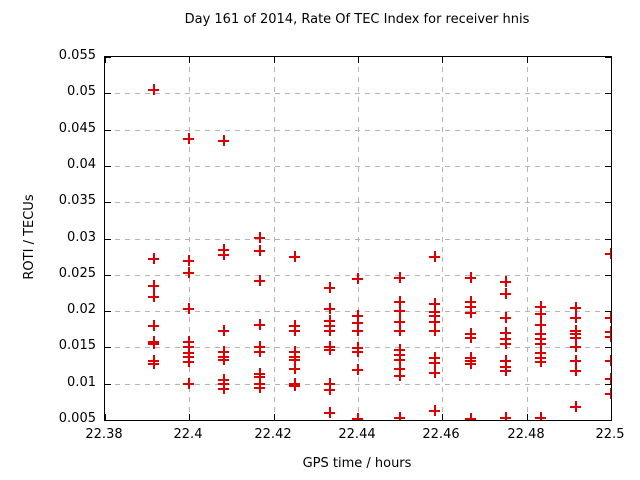 The image size is (640, 480). I want to click on x-tick-label: 22.44, so click(357, 434).